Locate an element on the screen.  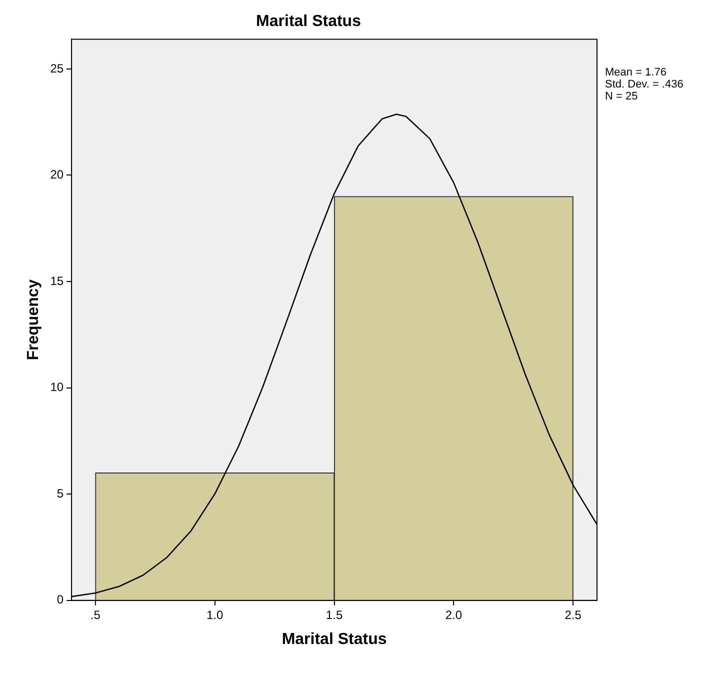
chart-title: Marital Status is located at coordinates (309, 21).